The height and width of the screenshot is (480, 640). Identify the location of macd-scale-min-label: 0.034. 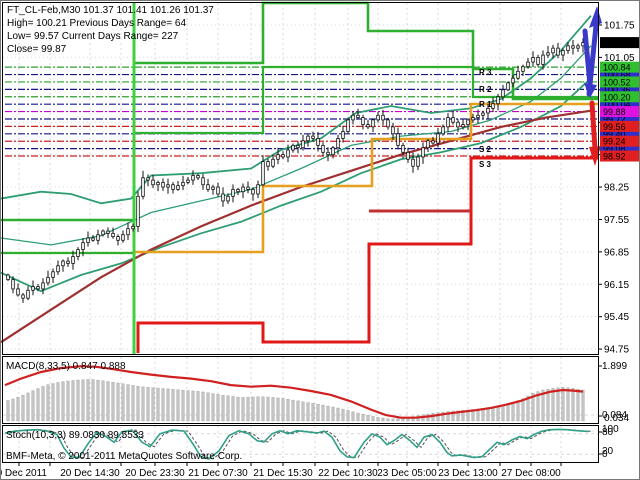
(616, 418).